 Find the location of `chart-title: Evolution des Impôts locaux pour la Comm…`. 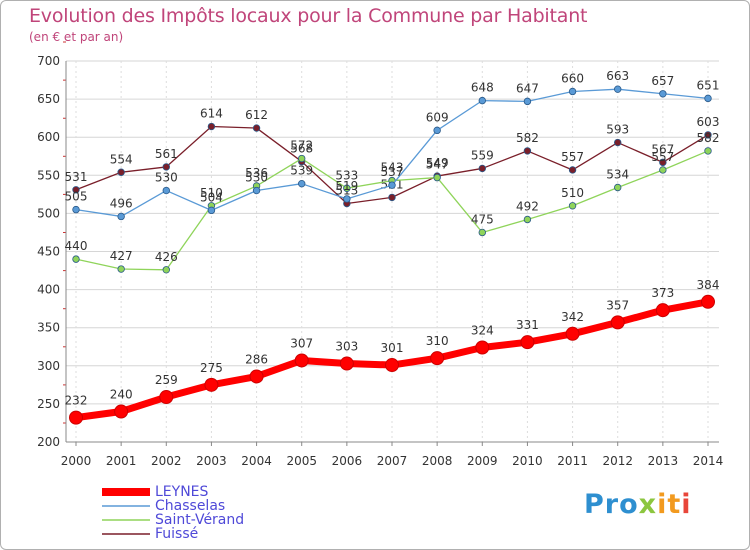

chart-title: Evolution des Impôts locaux pour la Comm… is located at coordinates (308, 16).